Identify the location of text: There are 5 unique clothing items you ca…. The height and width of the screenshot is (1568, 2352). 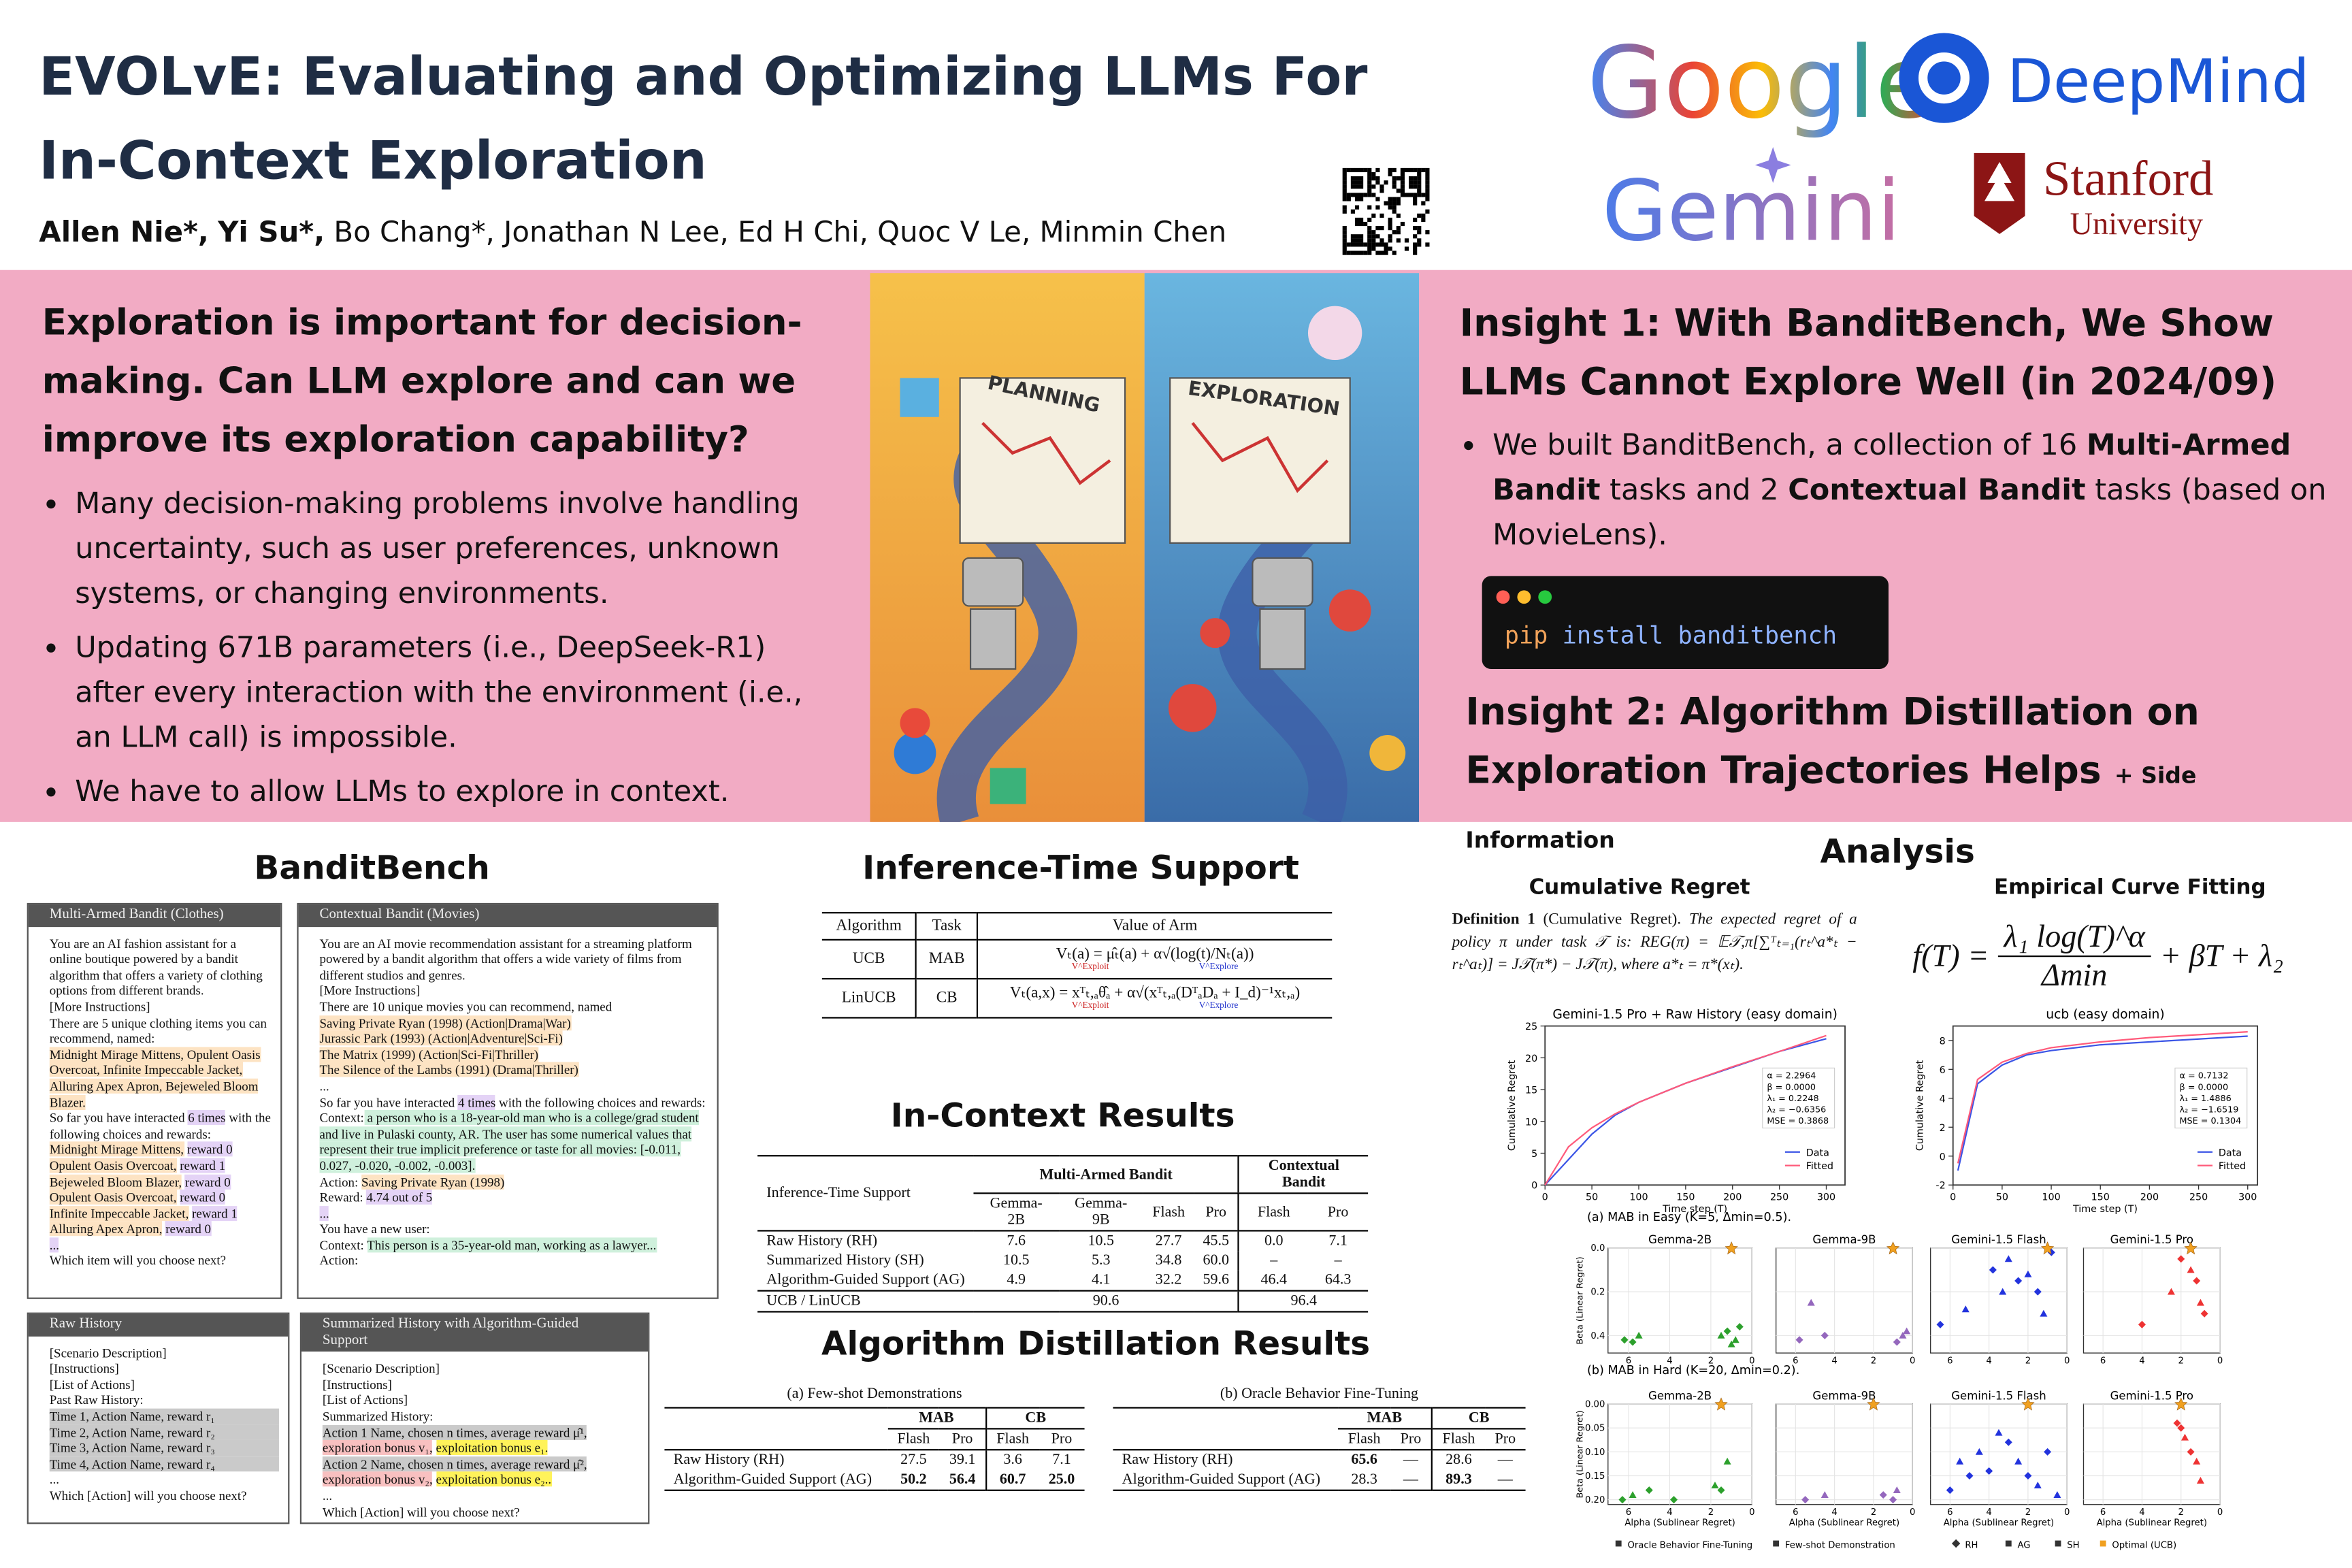
(158, 1031).